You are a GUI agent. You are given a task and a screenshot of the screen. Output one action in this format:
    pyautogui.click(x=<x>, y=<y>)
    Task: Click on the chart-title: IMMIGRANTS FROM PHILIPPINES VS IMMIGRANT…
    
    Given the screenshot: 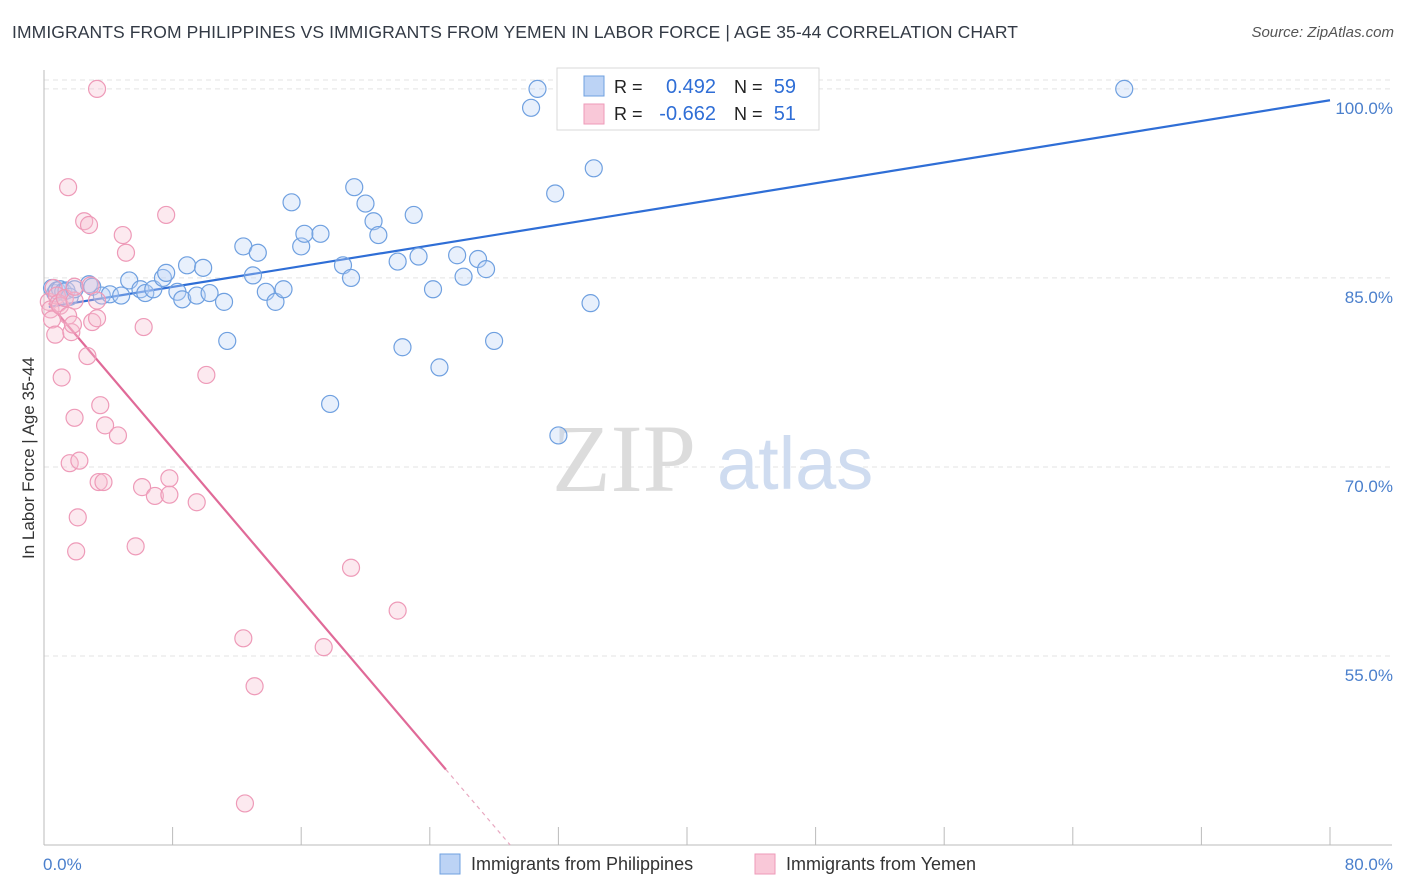 What is the action you would take?
    pyautogui.click(x=515, y=32)
    